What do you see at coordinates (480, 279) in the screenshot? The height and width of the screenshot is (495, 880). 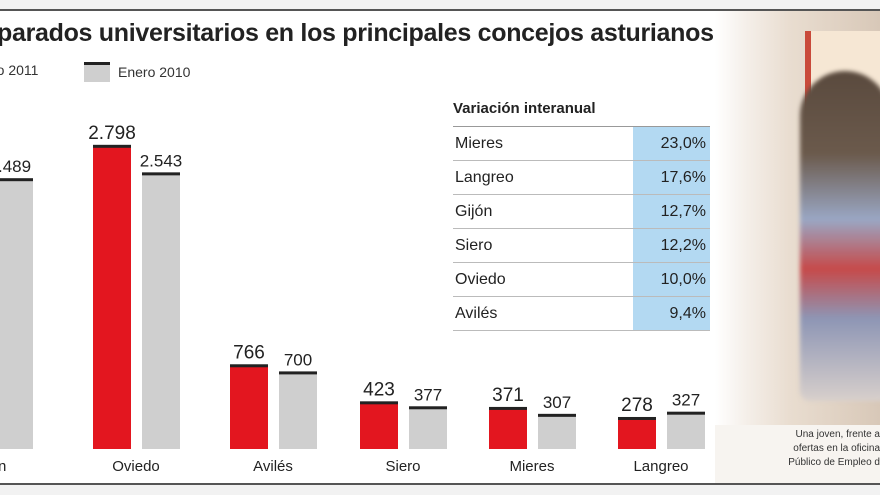 I see `row-city: Oviedo` at bounding box center [480, 279].